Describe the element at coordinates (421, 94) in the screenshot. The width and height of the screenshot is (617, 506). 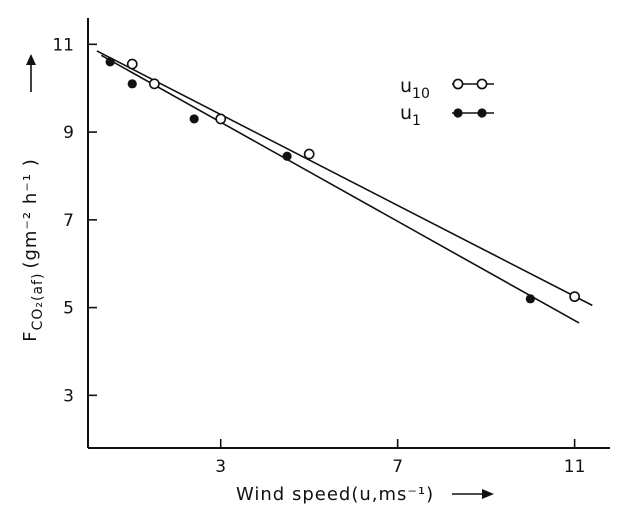
I see `legend-label-u10-sub: 10` at that location.